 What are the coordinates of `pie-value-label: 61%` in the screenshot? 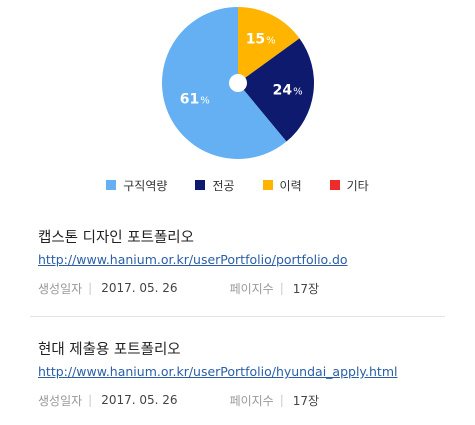 It's located at (195, 100).